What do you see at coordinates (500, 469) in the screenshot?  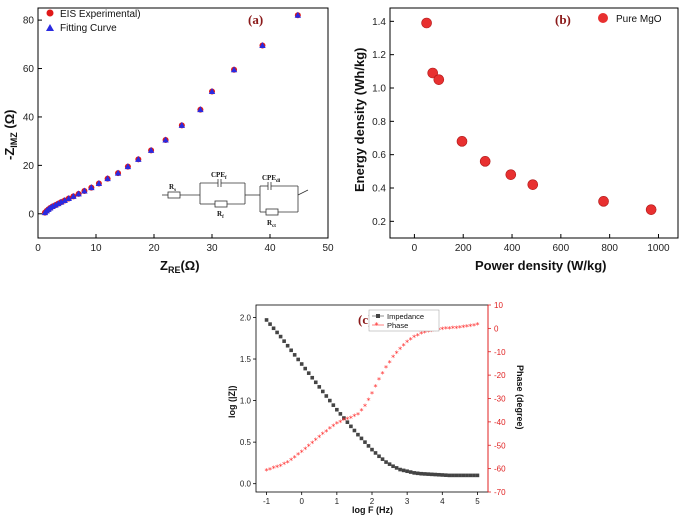 I see `panel-c-ytick-right-label: -60` at bounding box center [500, 469].